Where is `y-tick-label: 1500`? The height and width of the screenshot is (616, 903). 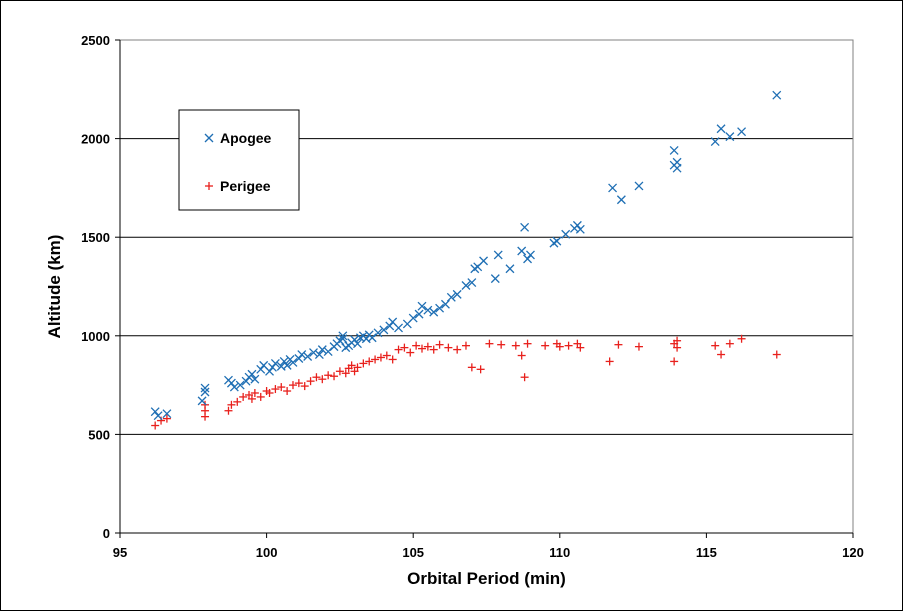
y-tick-label: 1500 is located at coordinates (95, 237).